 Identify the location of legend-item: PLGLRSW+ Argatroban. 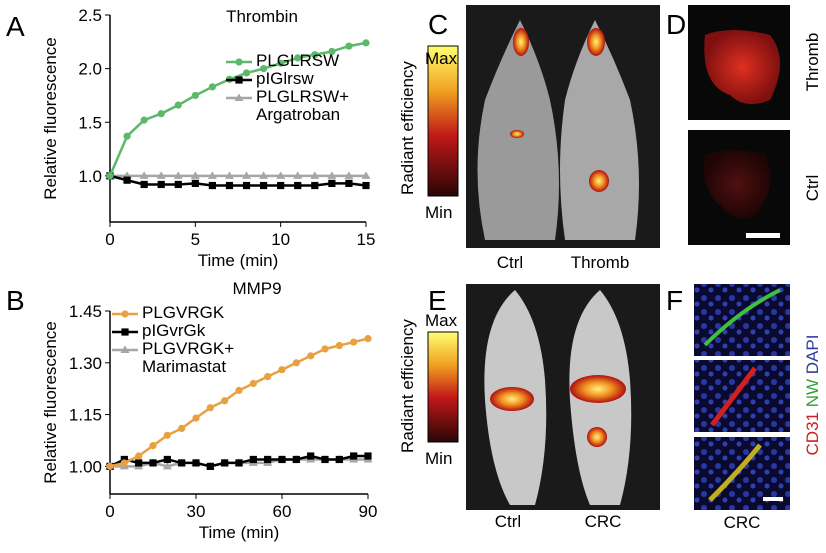
(310, 106).